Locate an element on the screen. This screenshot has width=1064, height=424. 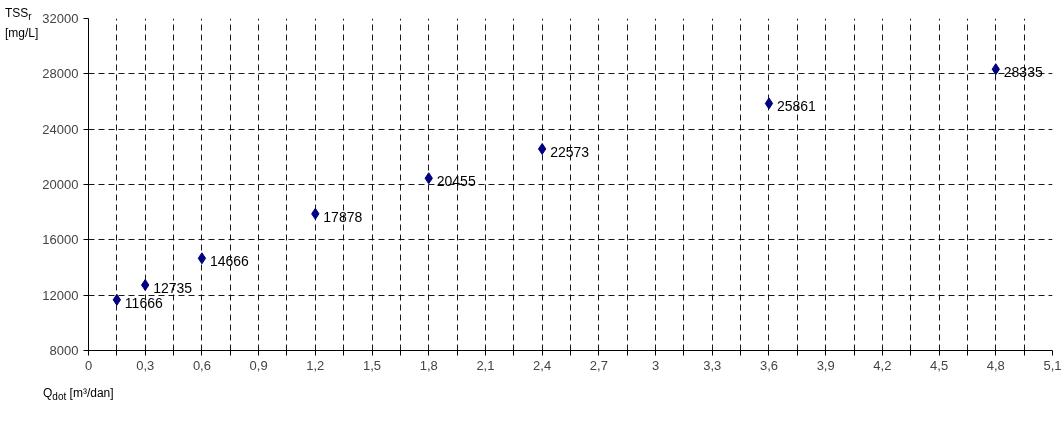
y-tick-label: 16000 is located at coordinates (60, 240).